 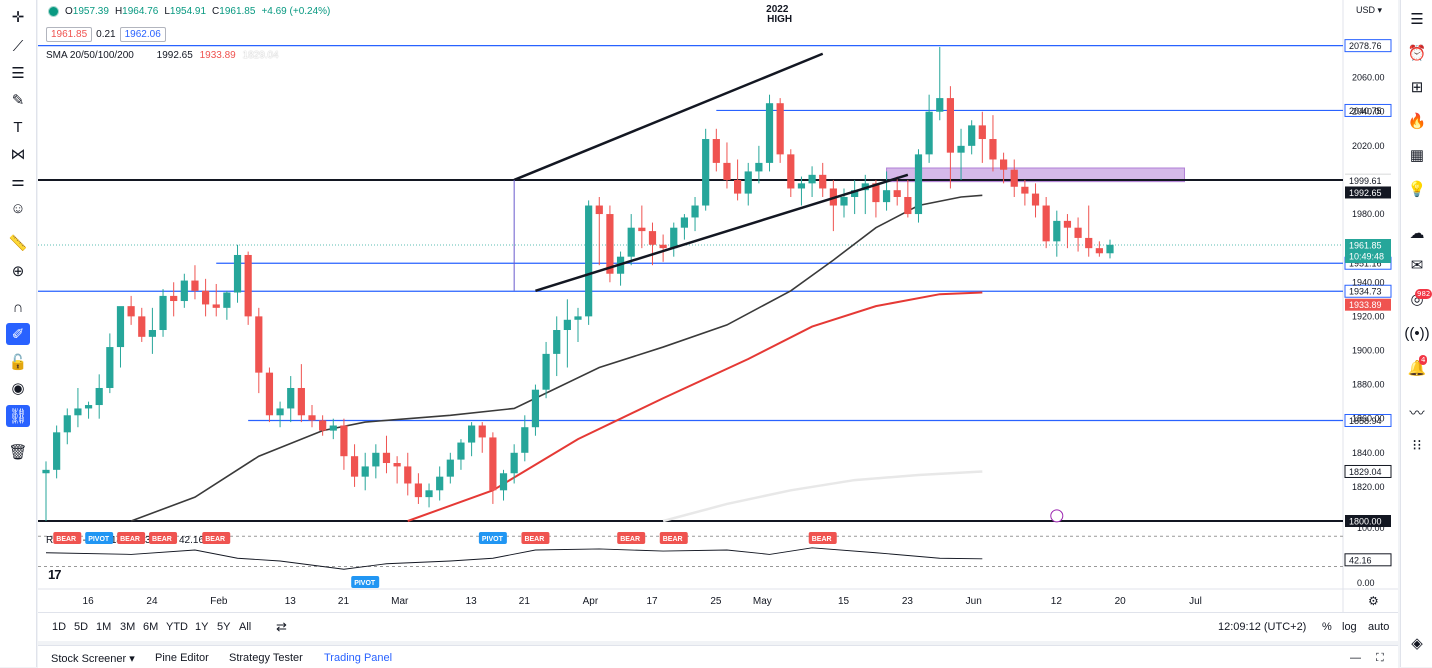 What do you see at coordinates (55, 574) in the screenshot?
I see `tradingview-logo: 17` at bounding box center [55, 574].